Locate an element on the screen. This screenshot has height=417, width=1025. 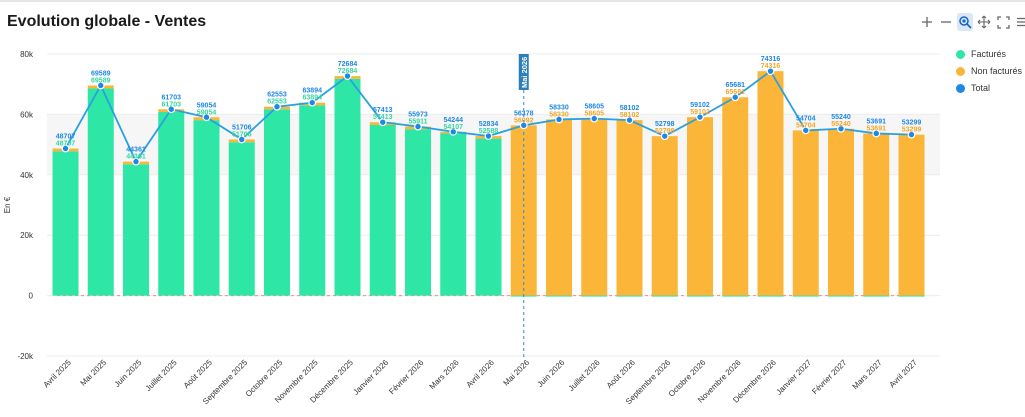
top-border is located at coordinates (512, 1).